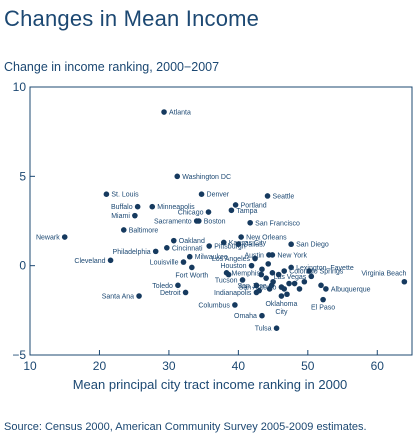 The height and width of the screenshot is (443, 420). What do you see at coordinates (351, 289) in the screenshot?
I see `point-label: Albuquerque` at bounding box center [351, 289].